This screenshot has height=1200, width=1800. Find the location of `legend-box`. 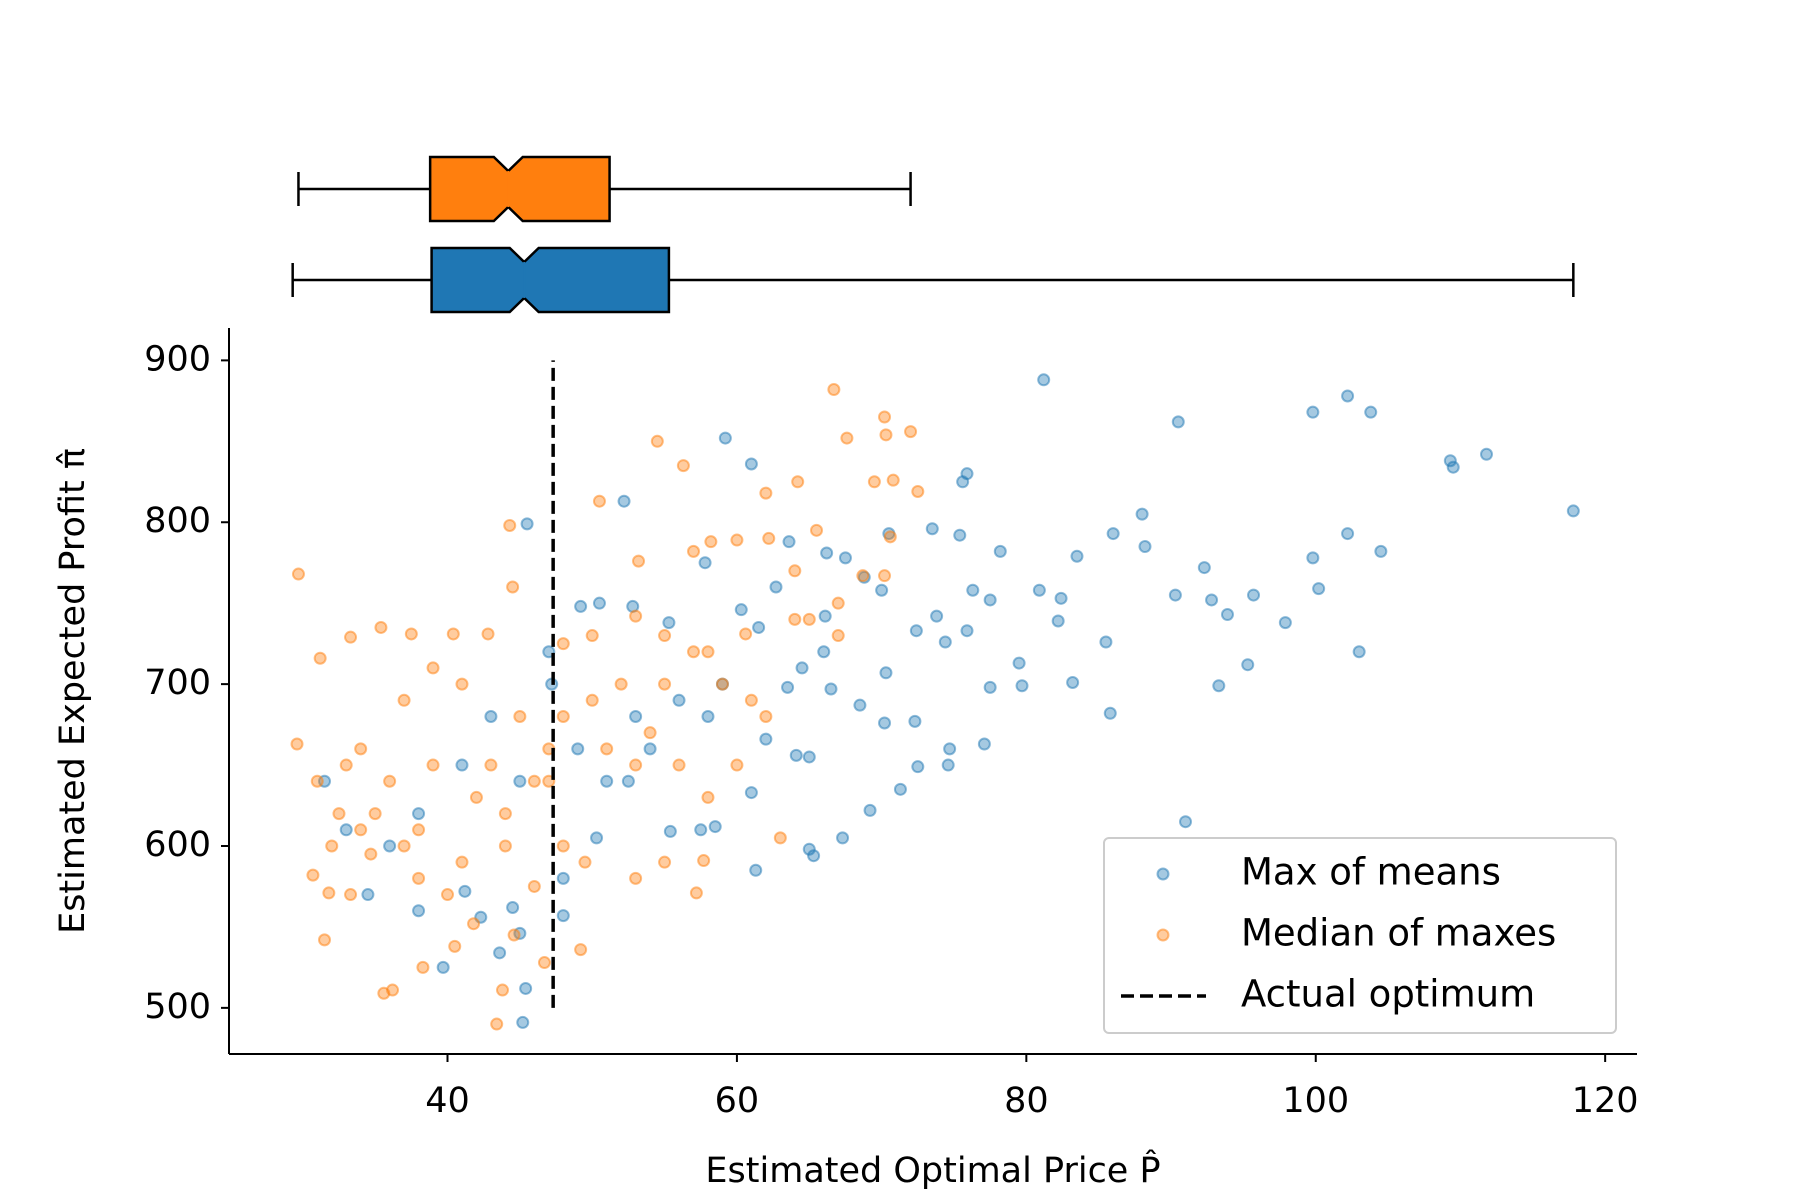

legend-box is located at coordinates (1360, 935).